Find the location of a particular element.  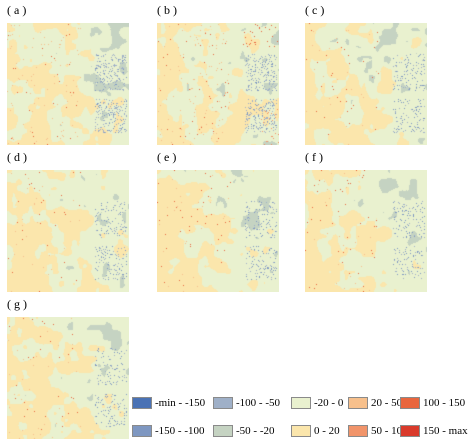

panel-label: ( d ) is located at coordinates (17, 157).